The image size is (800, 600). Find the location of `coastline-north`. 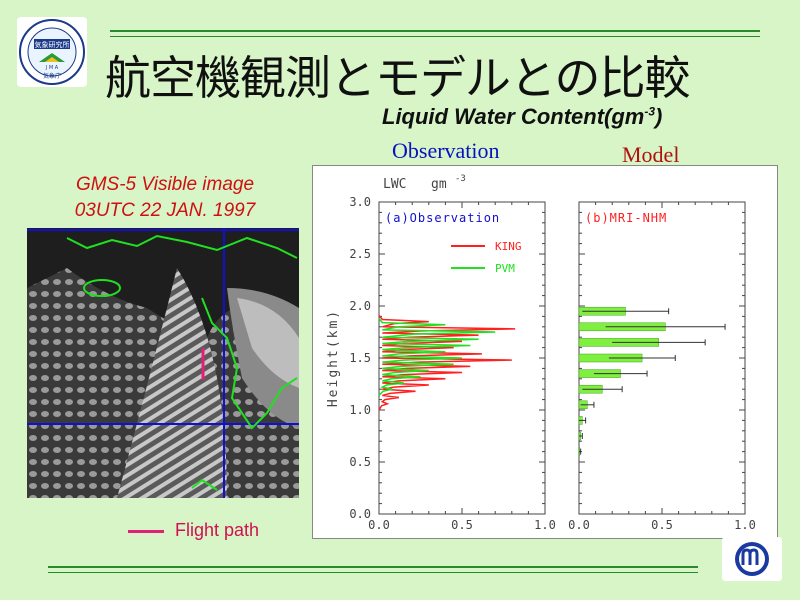

coastline-north is located at coordinates (182, 246).